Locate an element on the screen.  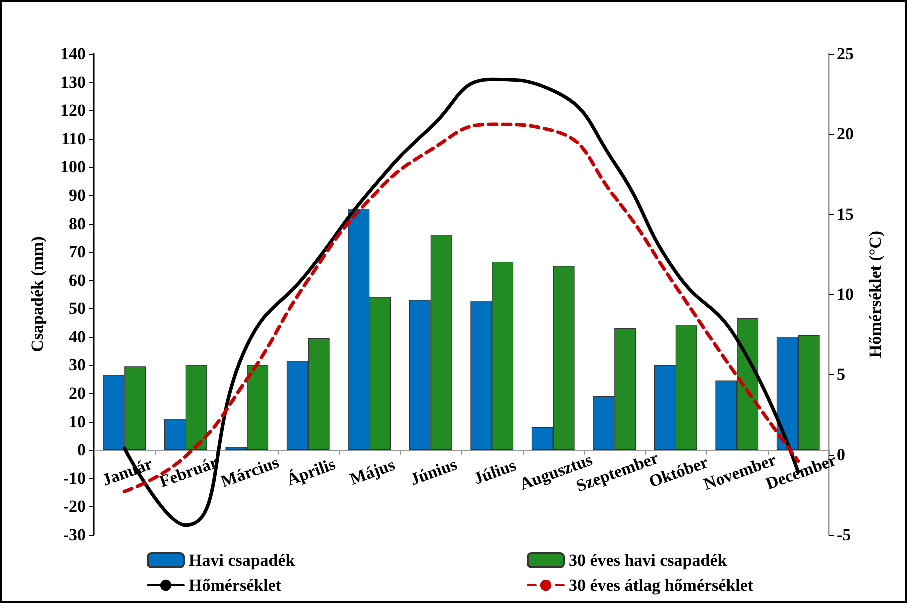
y2-axis-title: Hőmérséklet (°C) is located at coordinates (875, 294).